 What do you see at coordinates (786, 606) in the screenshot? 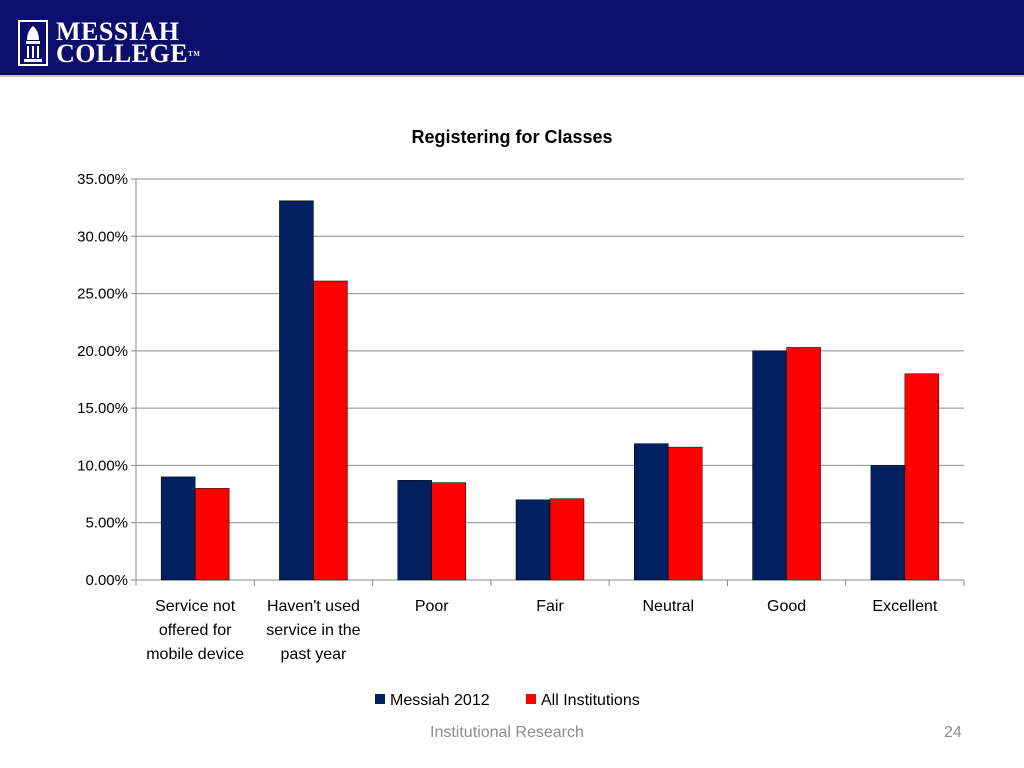
I see `x-tick-label: Good` at bounding box center [786, 606].